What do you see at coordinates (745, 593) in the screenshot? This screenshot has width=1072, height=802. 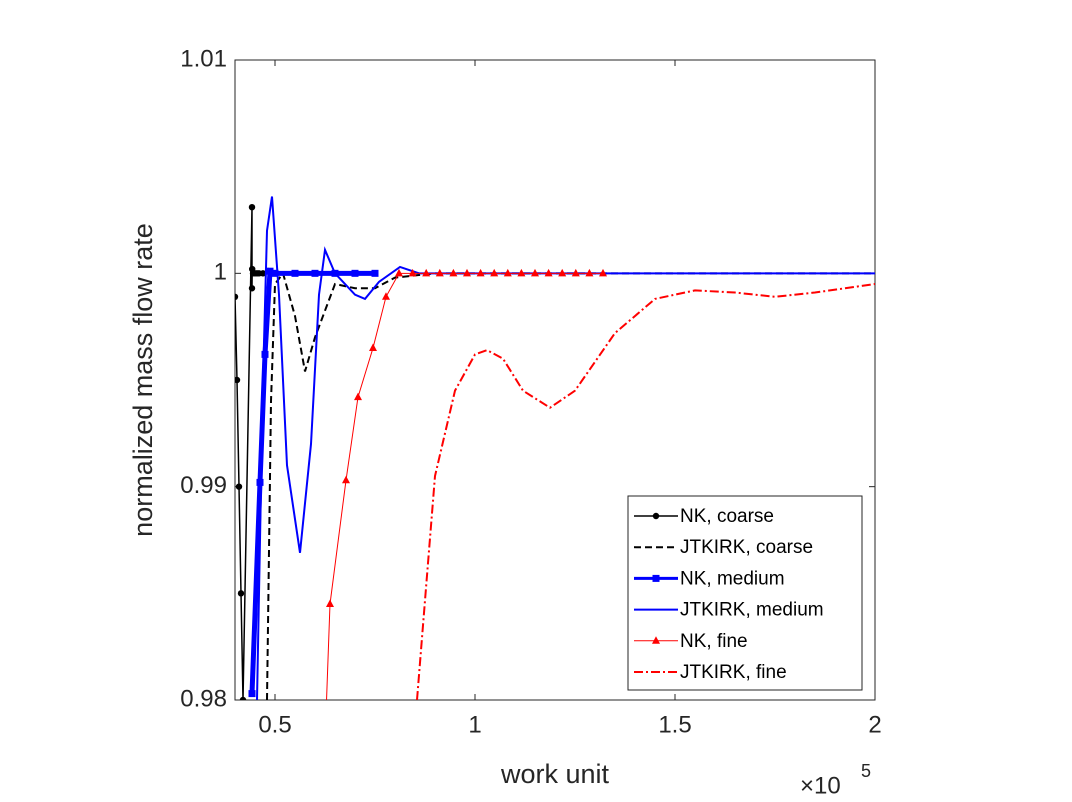 I see `legend-box` at bounding box center [745, 593].